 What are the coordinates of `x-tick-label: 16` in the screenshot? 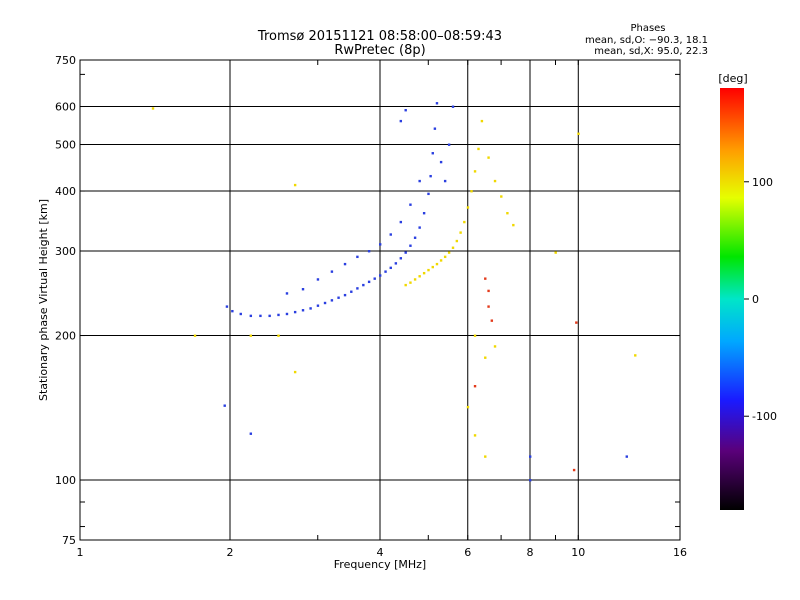 It's located at (680, 552).